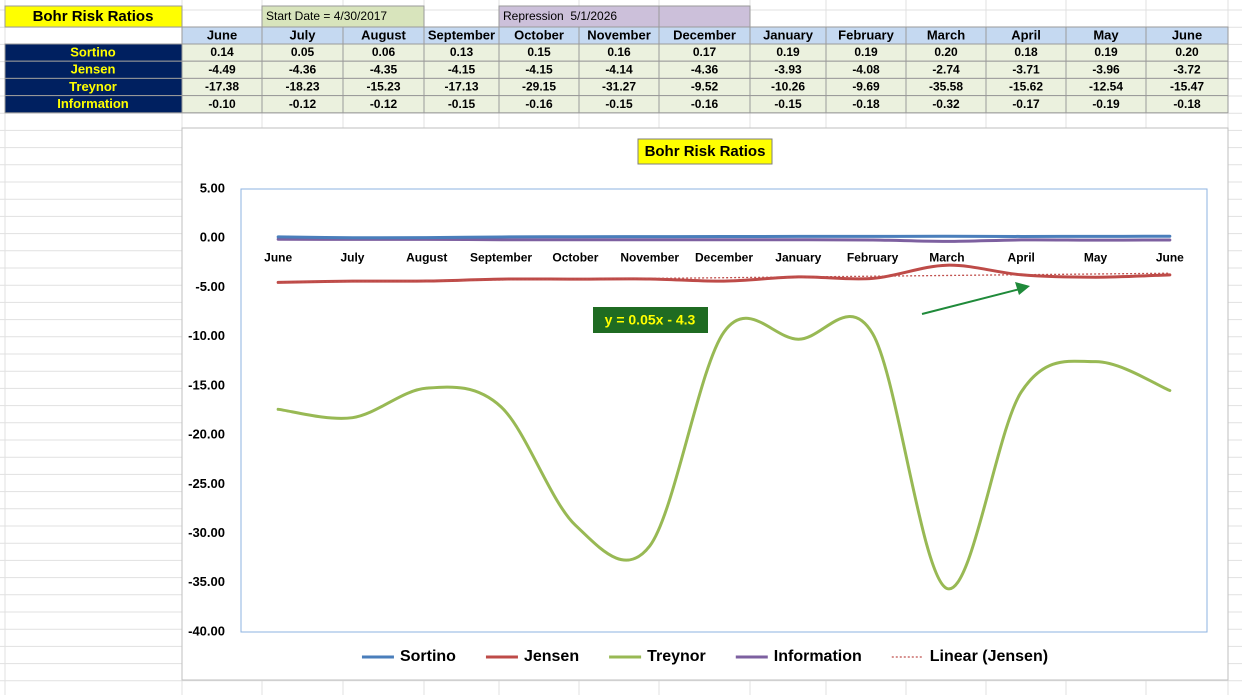 The width and height of the screenshot is (1242, 700). I want to click on column-header: April, so click(1026, 34).